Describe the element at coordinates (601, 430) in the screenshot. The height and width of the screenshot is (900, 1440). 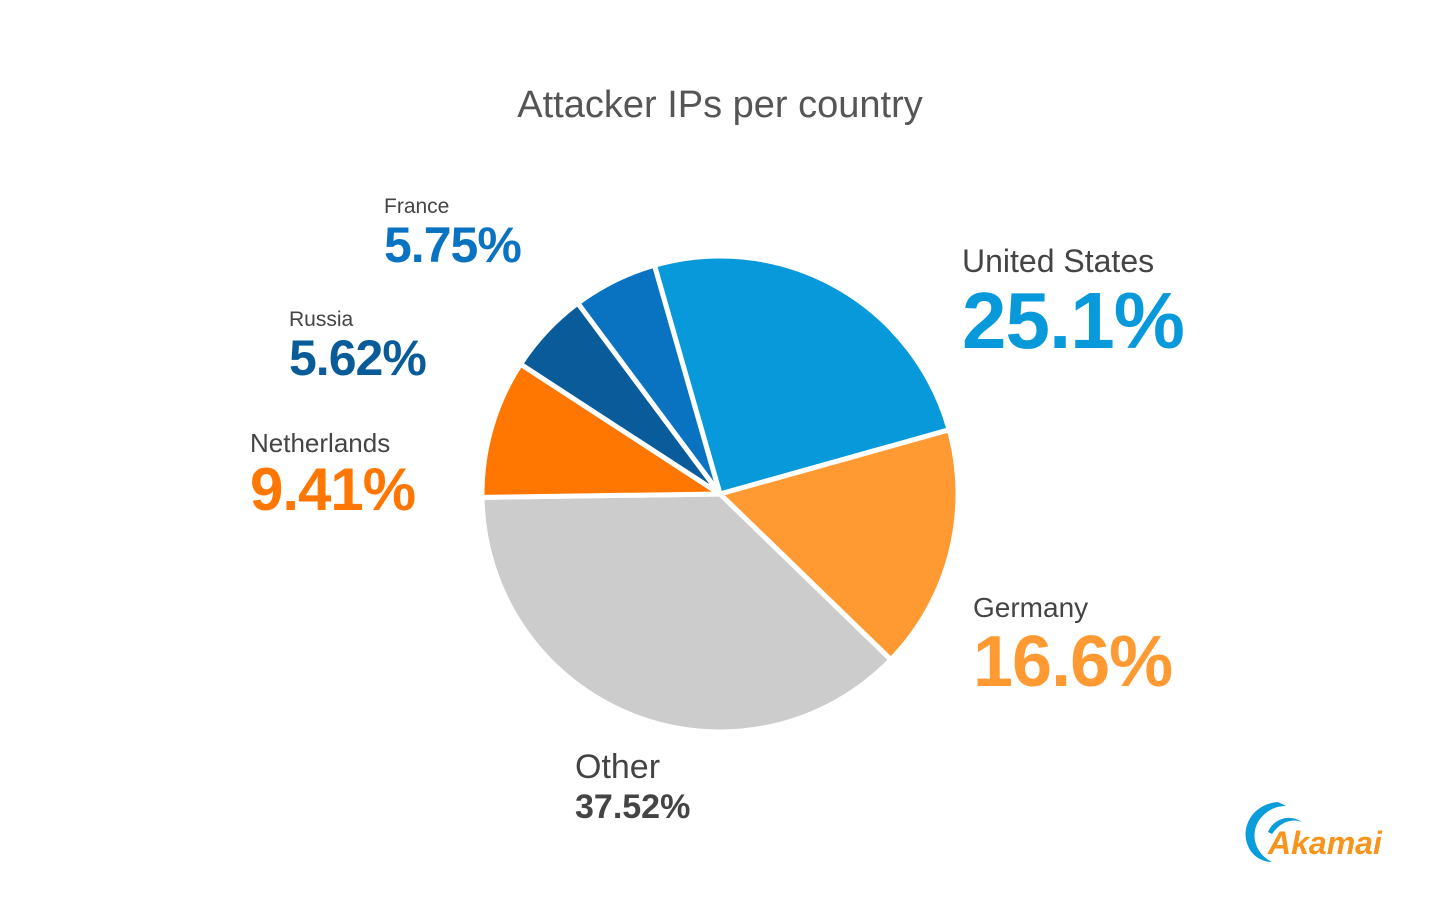
I see `pie-slice-netherlands` at that location.